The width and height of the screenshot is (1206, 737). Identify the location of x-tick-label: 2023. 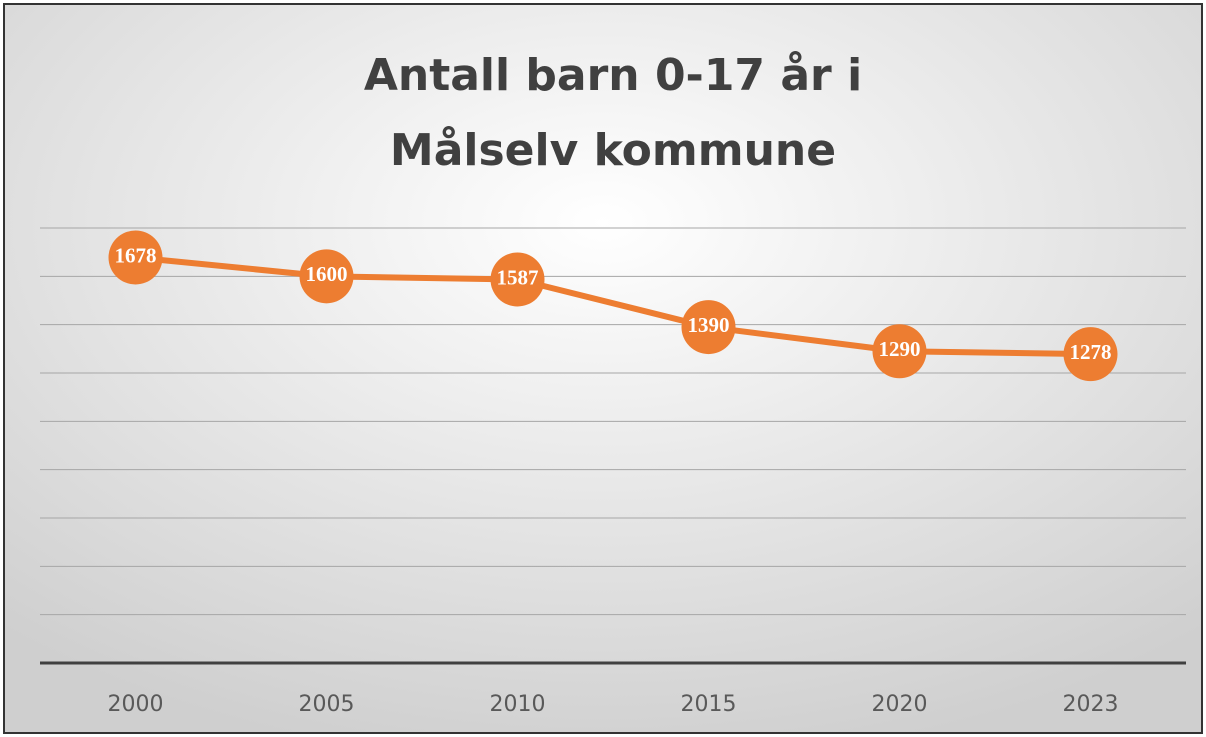
(1091, 704).